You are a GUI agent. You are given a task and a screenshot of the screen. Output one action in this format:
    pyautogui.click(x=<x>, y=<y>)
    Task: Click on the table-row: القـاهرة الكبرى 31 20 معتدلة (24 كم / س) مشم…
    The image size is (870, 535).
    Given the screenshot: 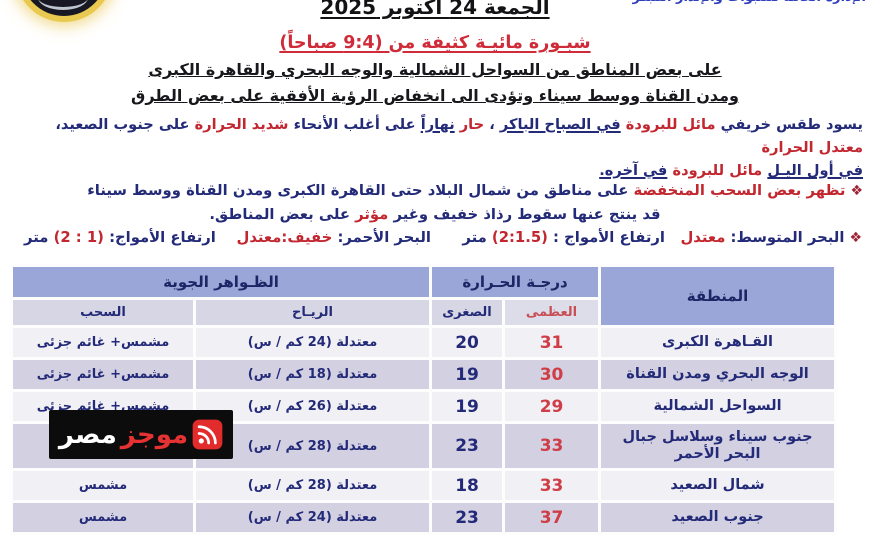 What is the action you would take?
    pyautogui.click(x=424, y=342)
    